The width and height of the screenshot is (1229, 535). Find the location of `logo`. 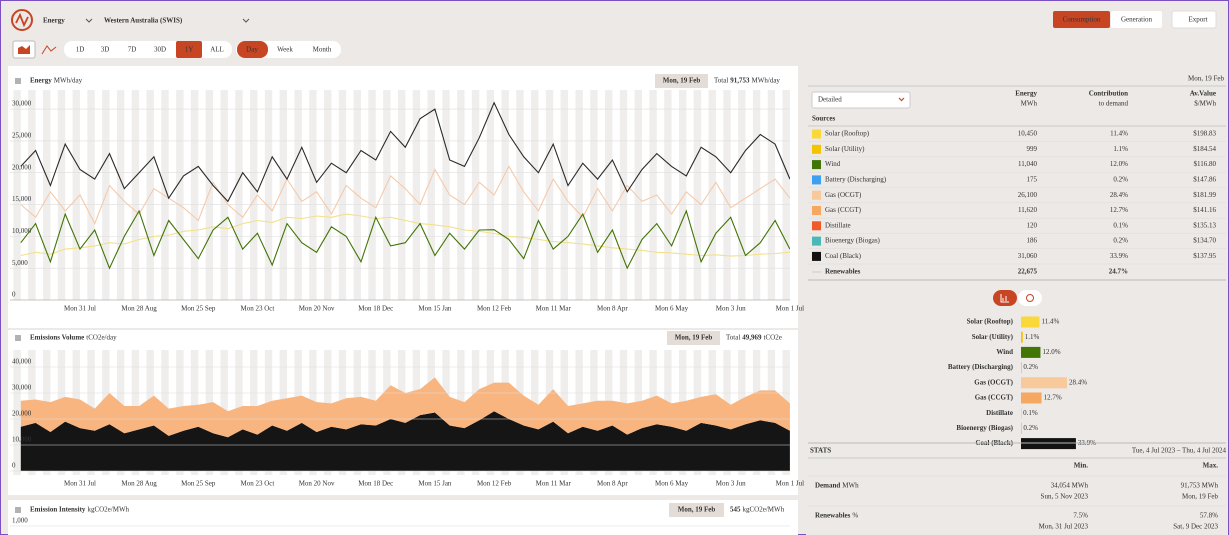

logo is located at coordinates (22, 20).